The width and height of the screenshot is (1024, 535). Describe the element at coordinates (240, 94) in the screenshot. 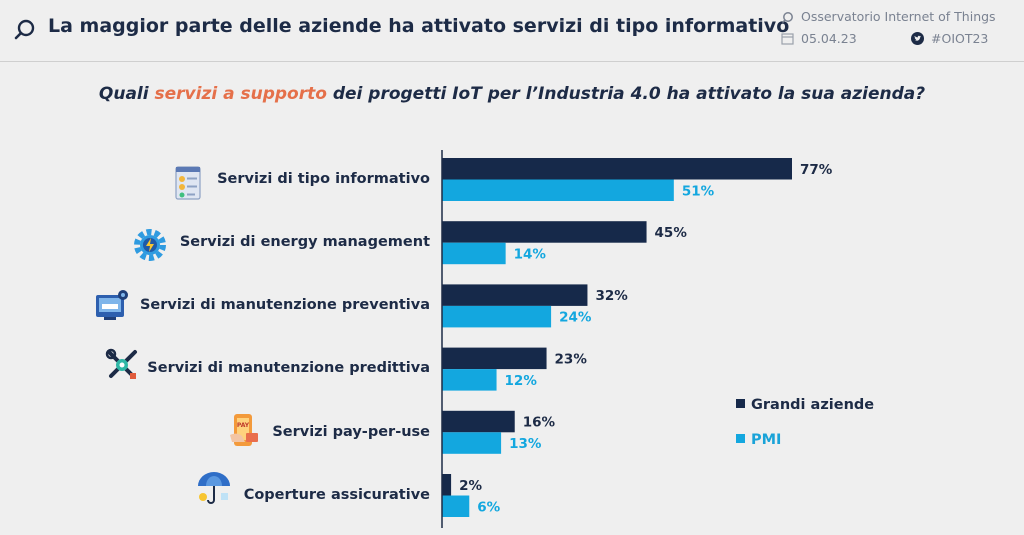

I see `question-highlight: servizi a supporto` at that location.